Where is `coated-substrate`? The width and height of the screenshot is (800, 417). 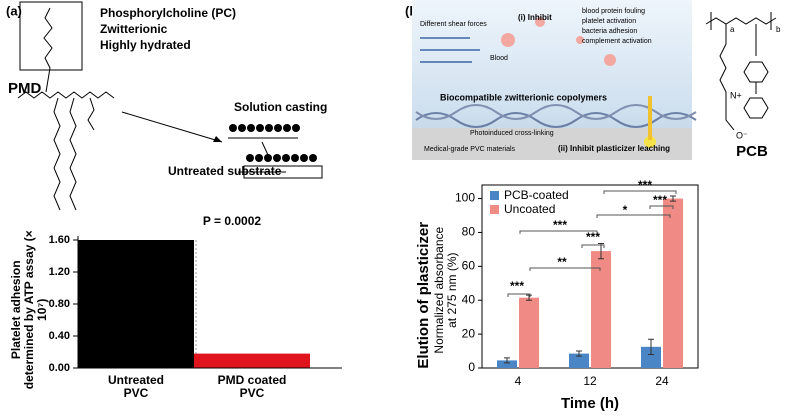 coated-substrate is located at coordinates (283, 166).